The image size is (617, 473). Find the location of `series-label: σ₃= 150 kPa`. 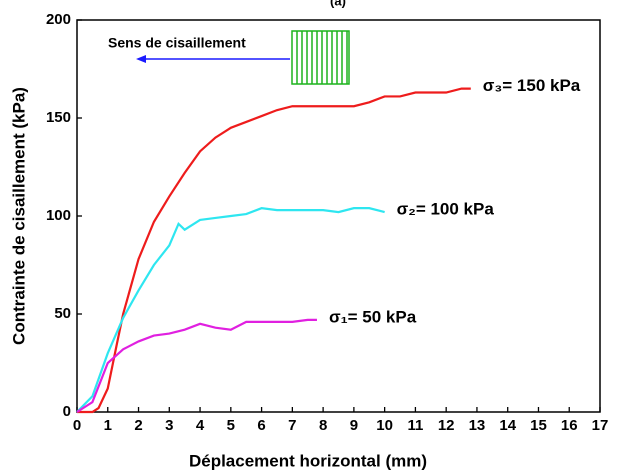

series-label: σ₃= 150 kPa is located at coordinates (532, 85).